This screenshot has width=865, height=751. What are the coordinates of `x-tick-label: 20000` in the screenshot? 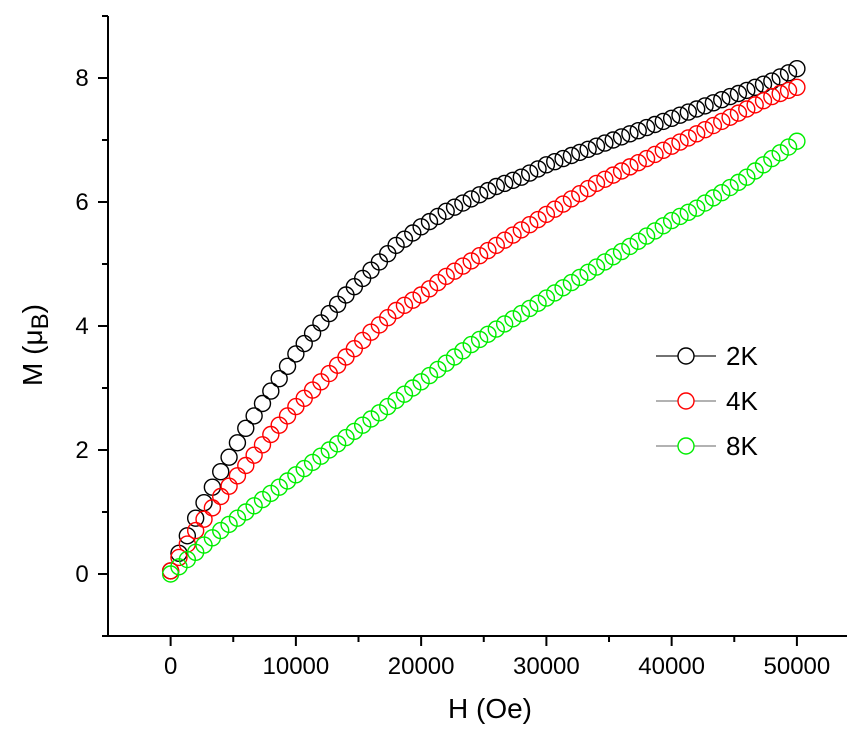 It's located at (421, 666).